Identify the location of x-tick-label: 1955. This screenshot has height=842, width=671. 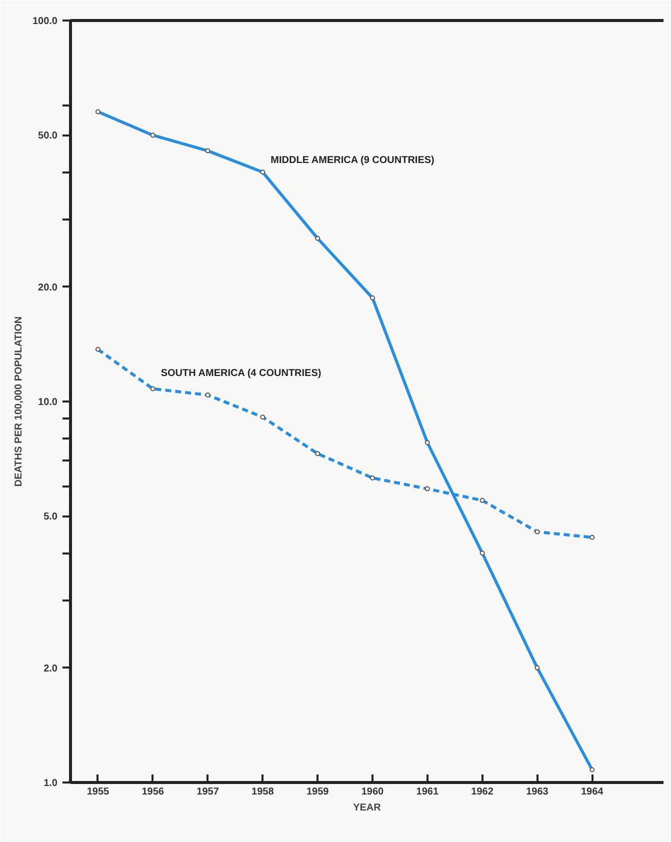
(98, 792).